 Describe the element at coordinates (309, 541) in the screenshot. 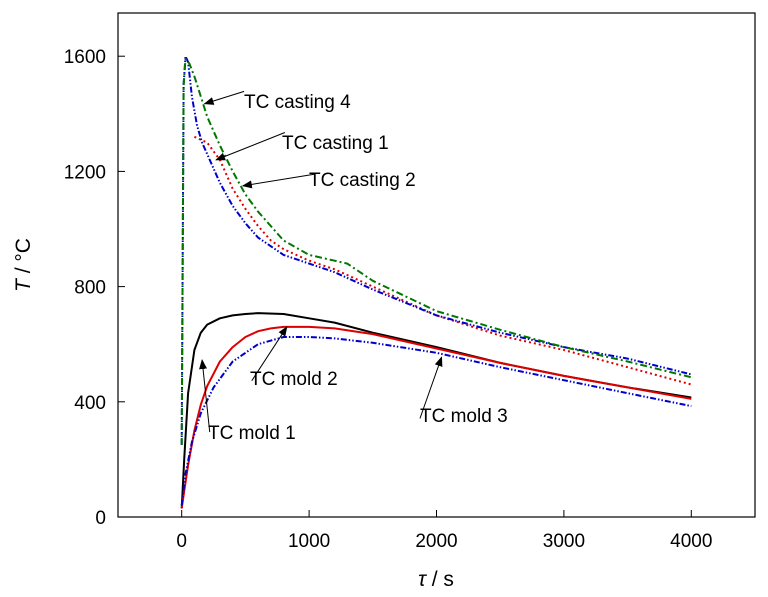

I see `x-tick-label: 1000` at that location.